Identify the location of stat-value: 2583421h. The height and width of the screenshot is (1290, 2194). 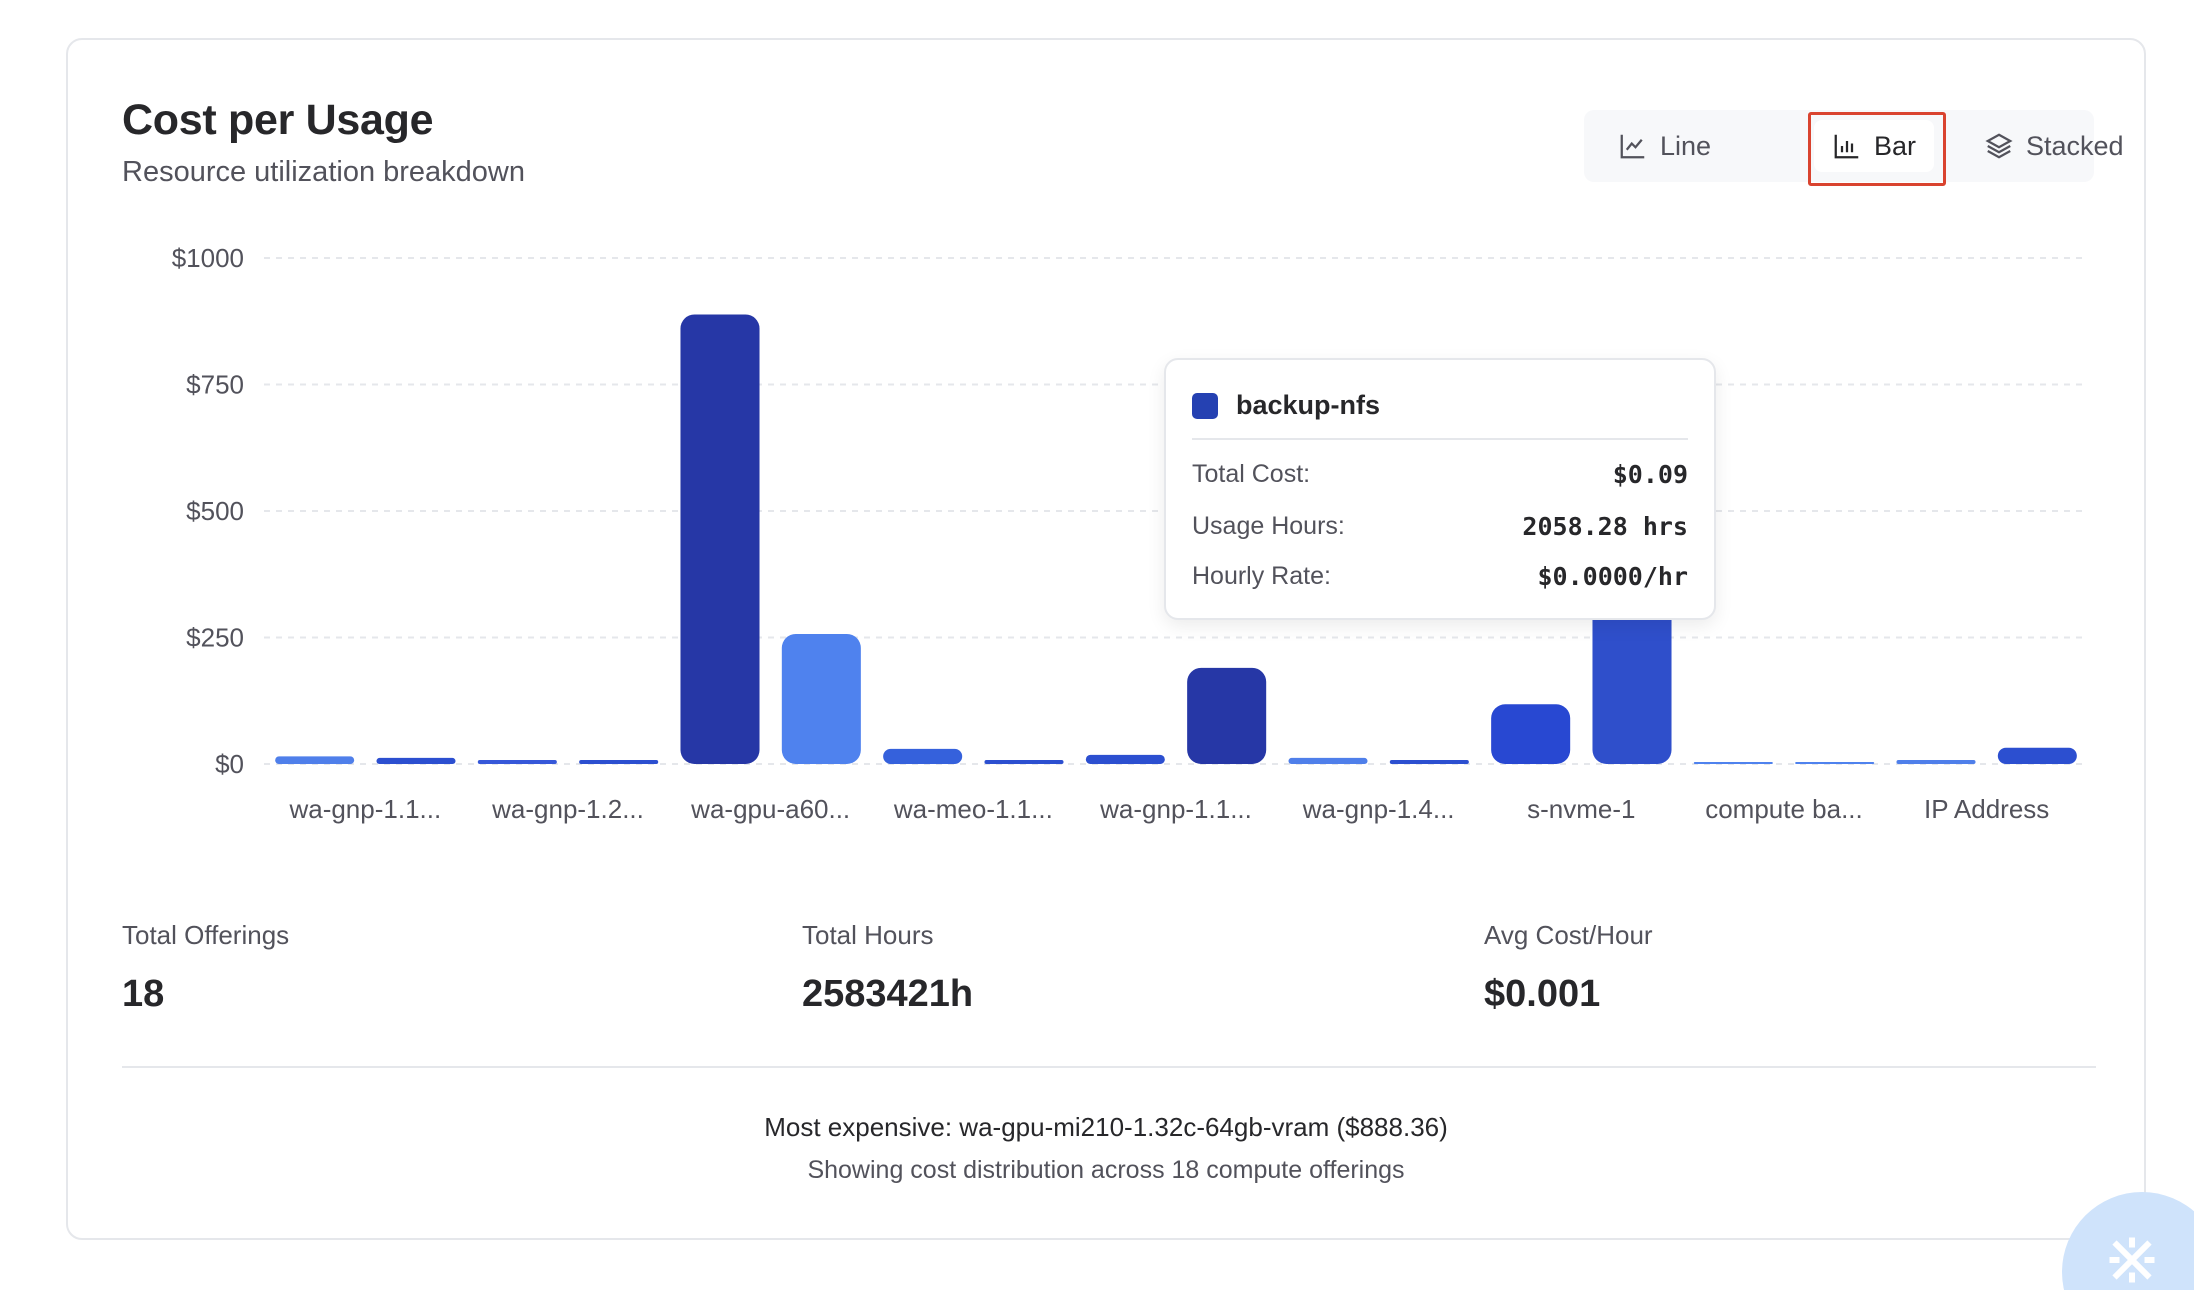
(888, 994).